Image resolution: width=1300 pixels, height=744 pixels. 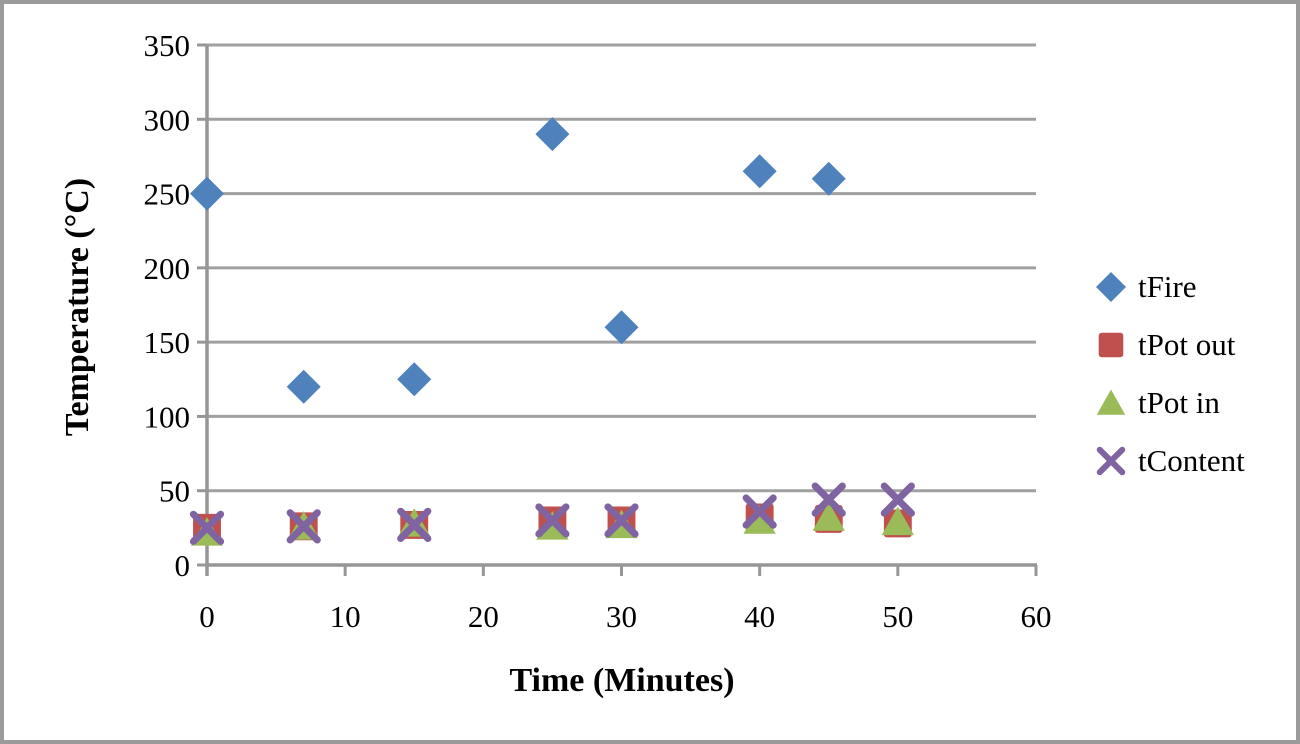 What do you see at coordinates (897, 616) in the screenshot?
I see `x-axis-tick-label: 50` at bounding box center [897, 616].